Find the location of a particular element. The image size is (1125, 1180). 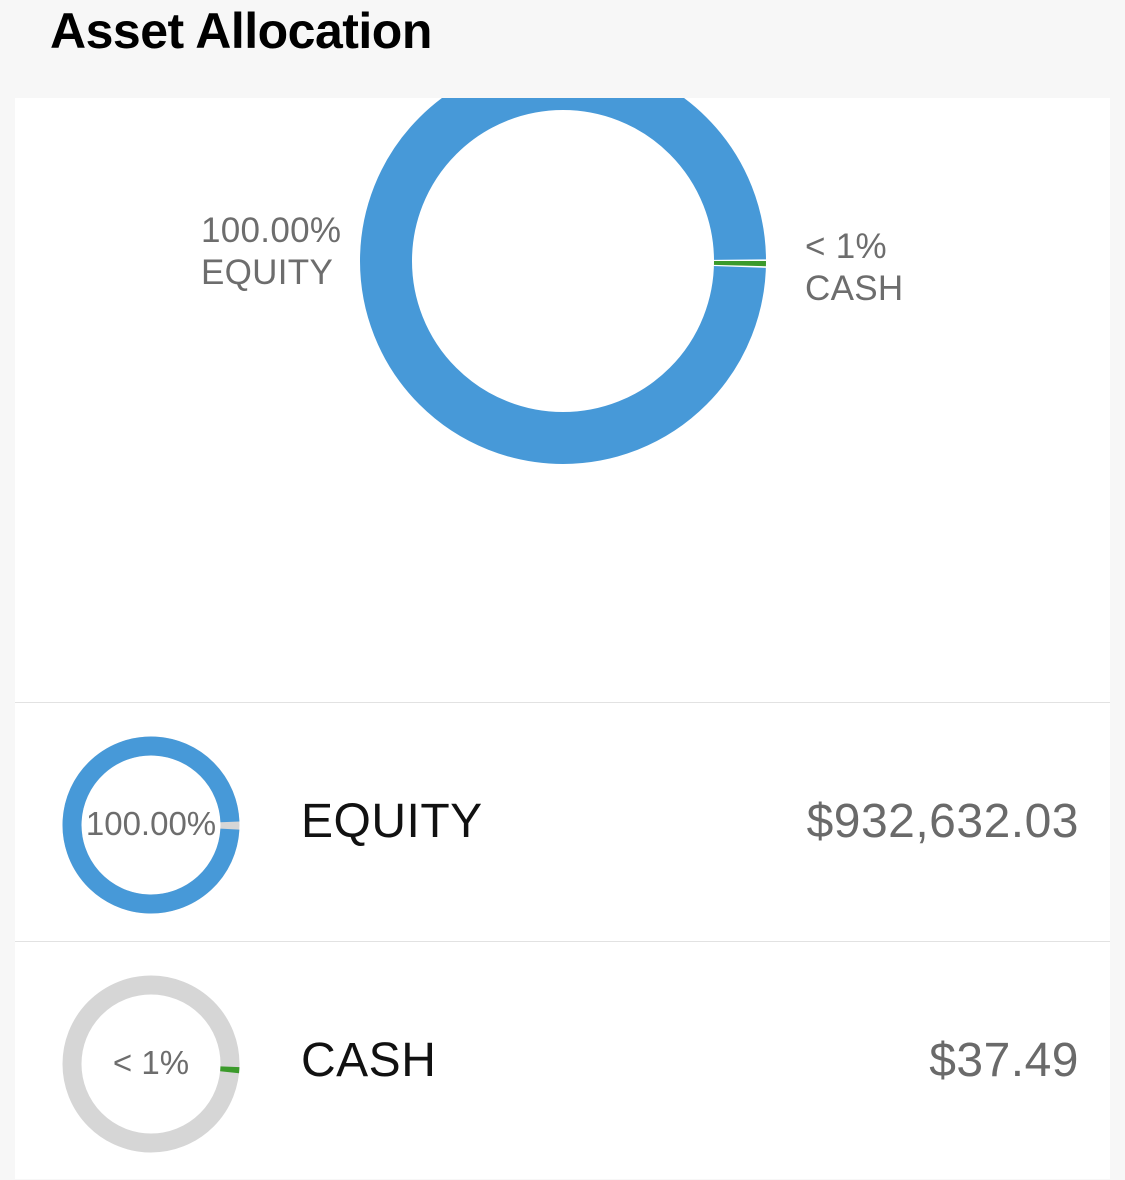

donut-svg is located at coordinates (563, 281).